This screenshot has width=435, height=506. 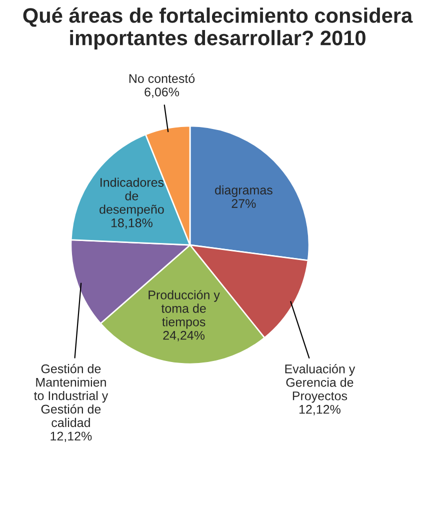 What do you see at coordinates (244, 203) in the screenshot?
I see `data-label: 27%` at bounding box center [244, 203].